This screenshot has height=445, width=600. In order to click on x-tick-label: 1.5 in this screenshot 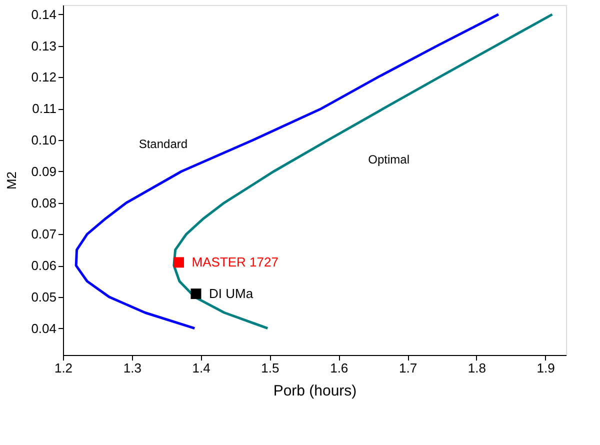, I will do `click(270, 368)`.